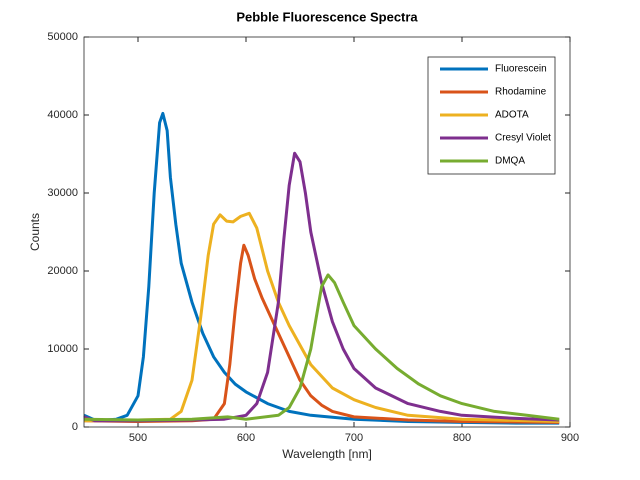 This screenshot has width=640, height=480. Describe the element at coordinates (521, 92) in the screenshot. I see `legend-label: Rhodamine` at that location.